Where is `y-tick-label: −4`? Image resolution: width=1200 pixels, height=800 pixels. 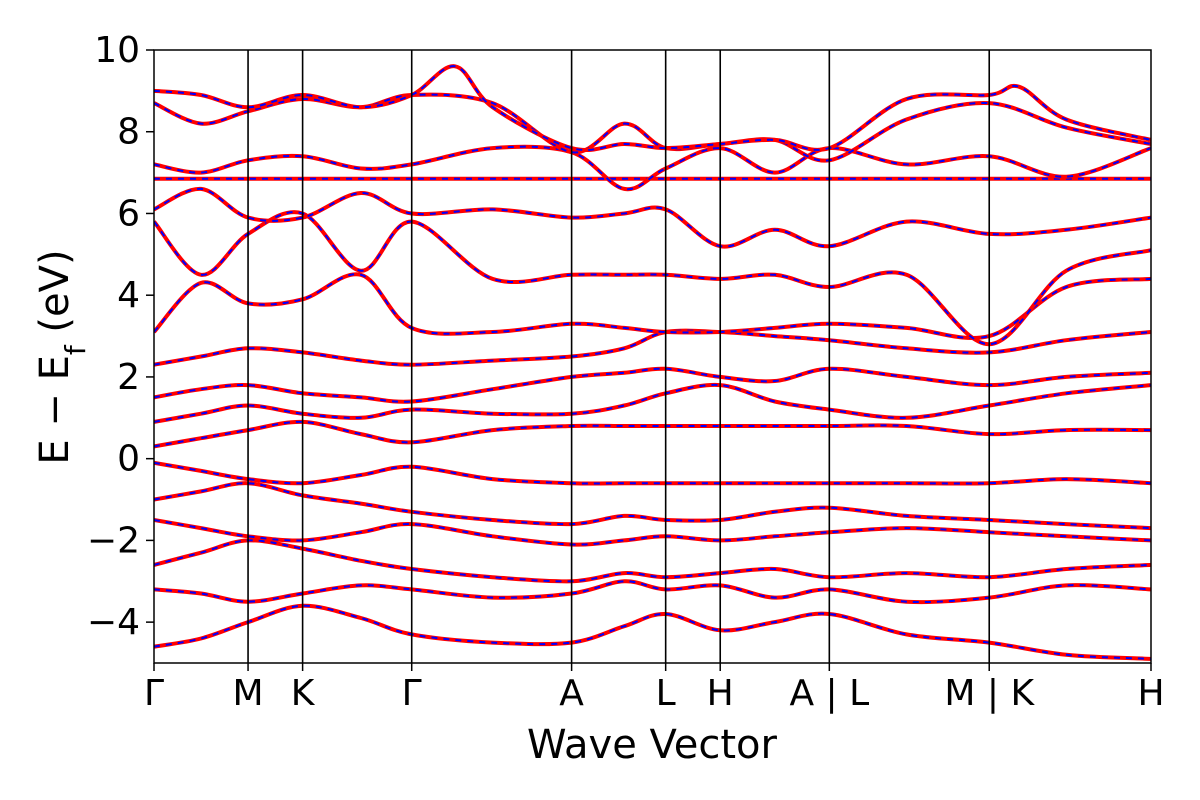 y-tick-label: −4 is located at coordinates (113, 622).